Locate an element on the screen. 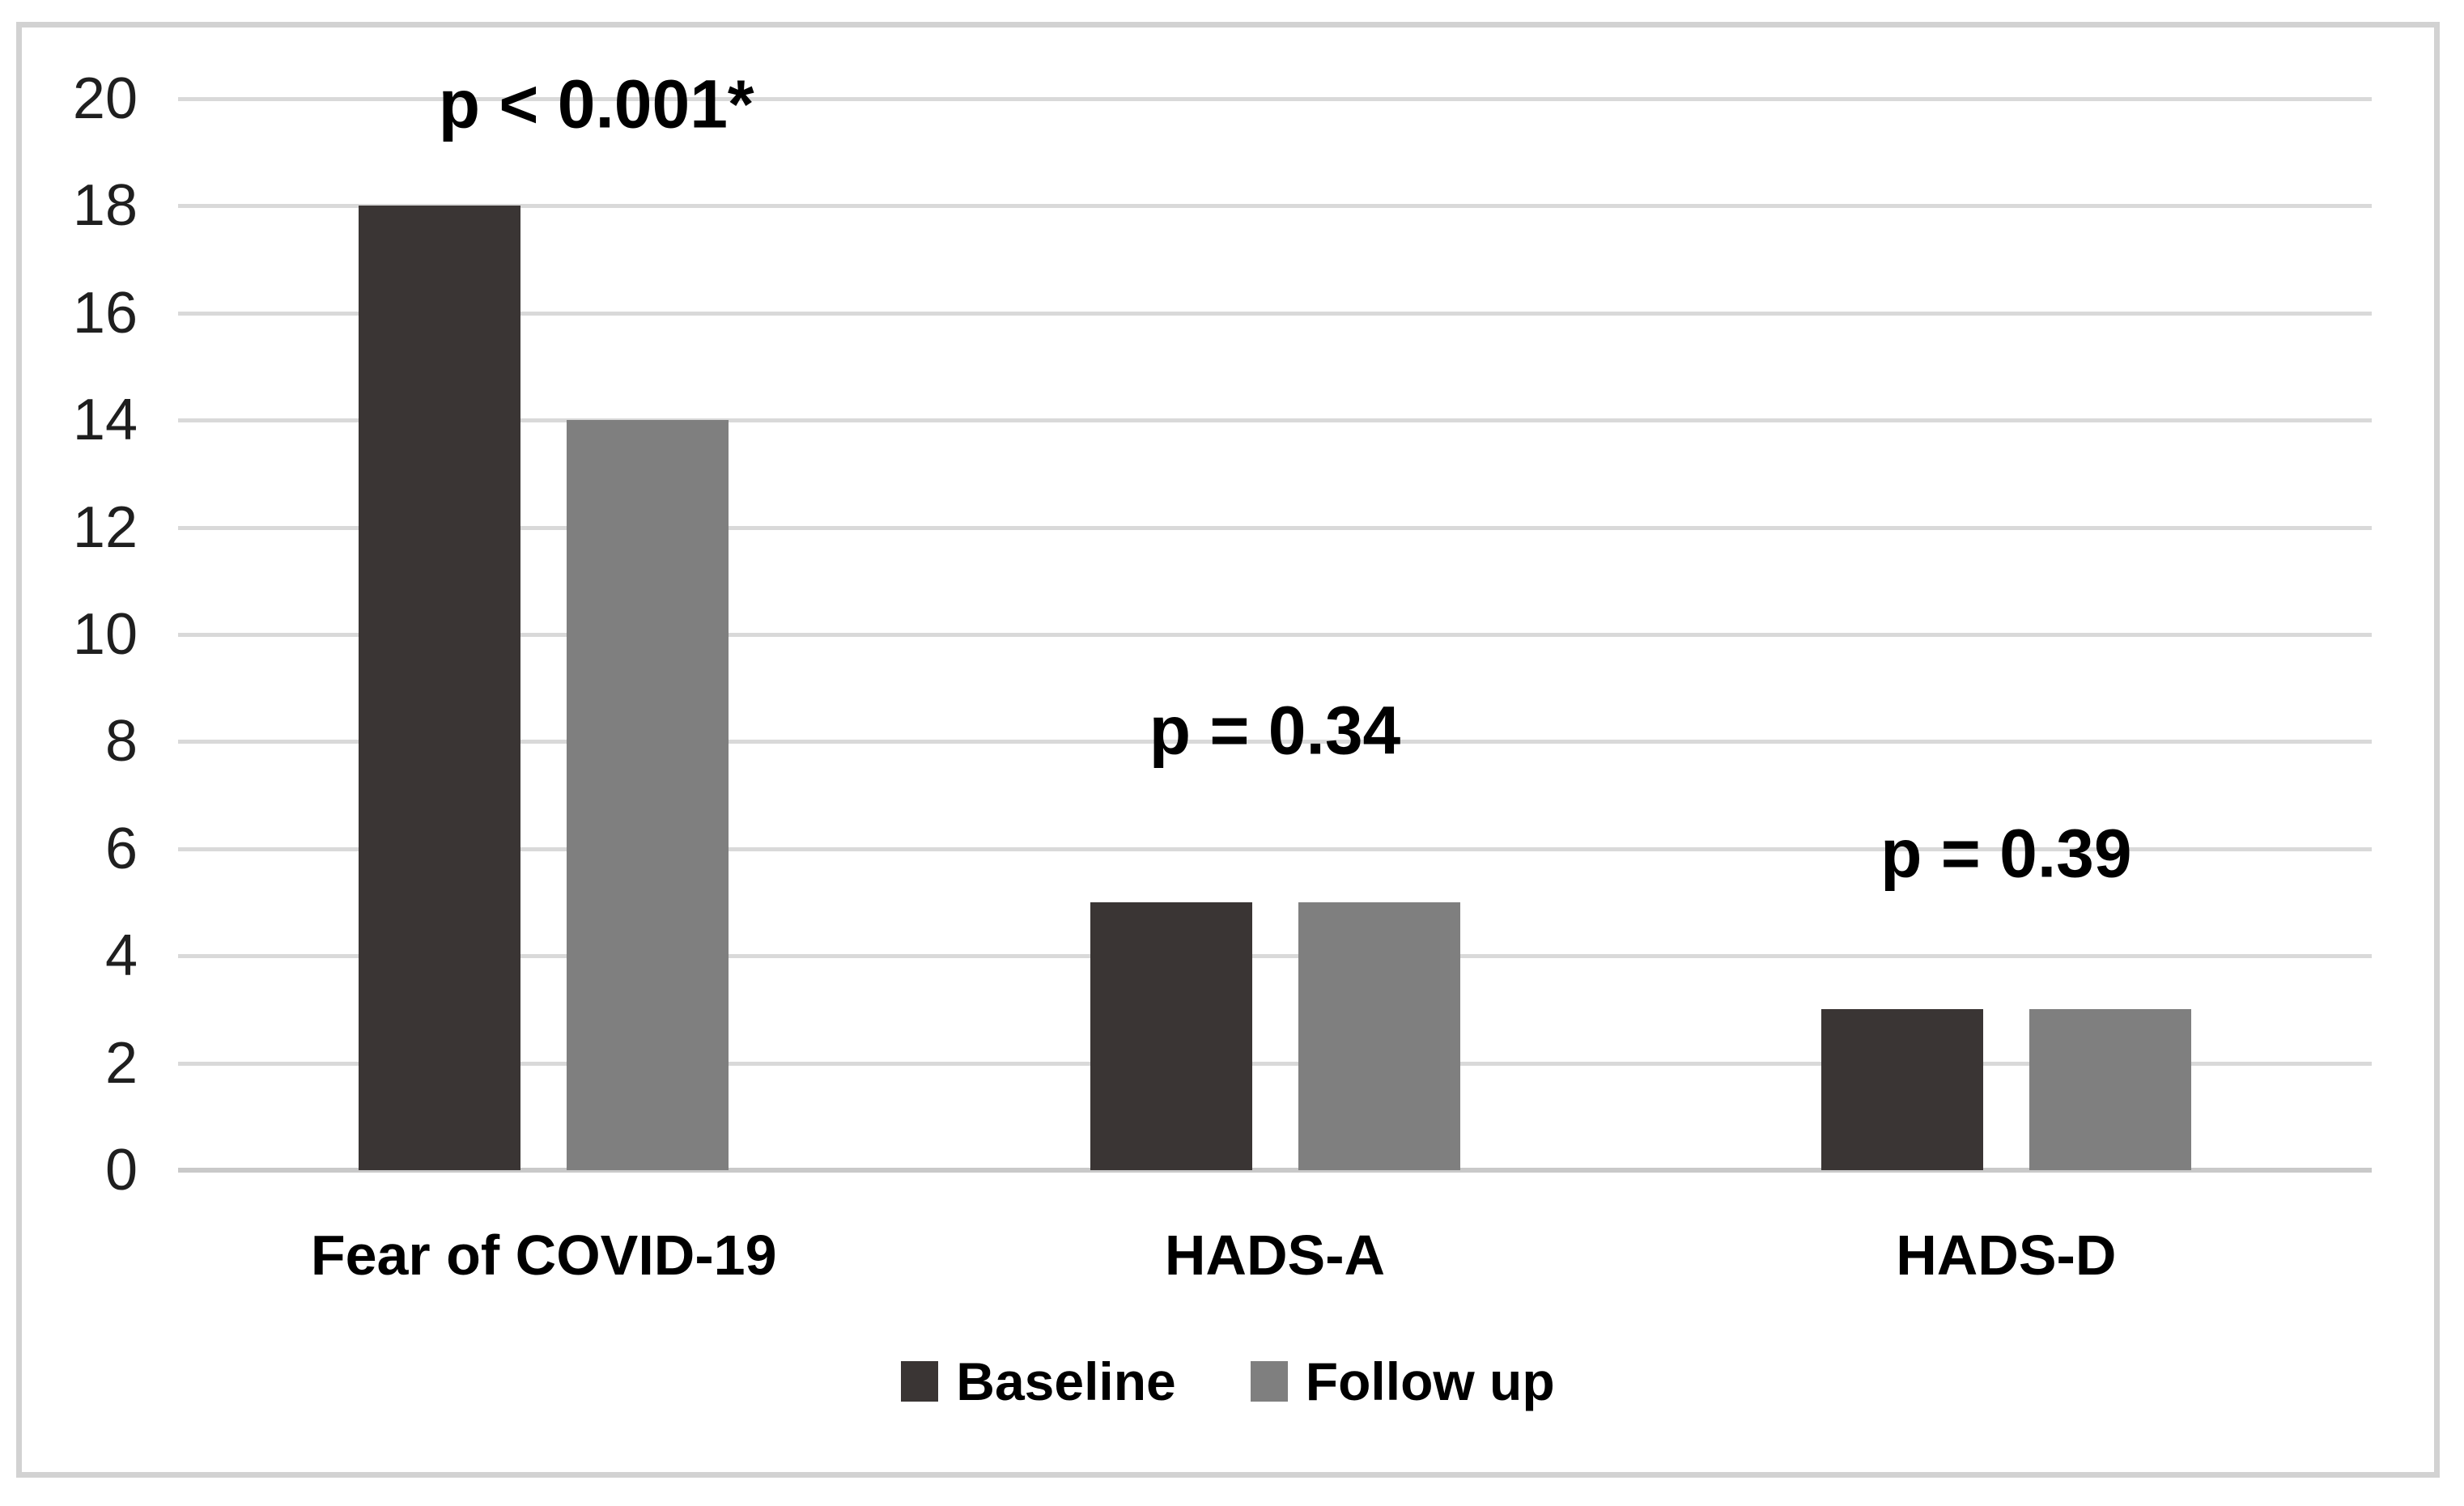 The width and height of the screenshot is (2464, 1506). legend-label: Baseline is located at coordinates (1066, 1381).